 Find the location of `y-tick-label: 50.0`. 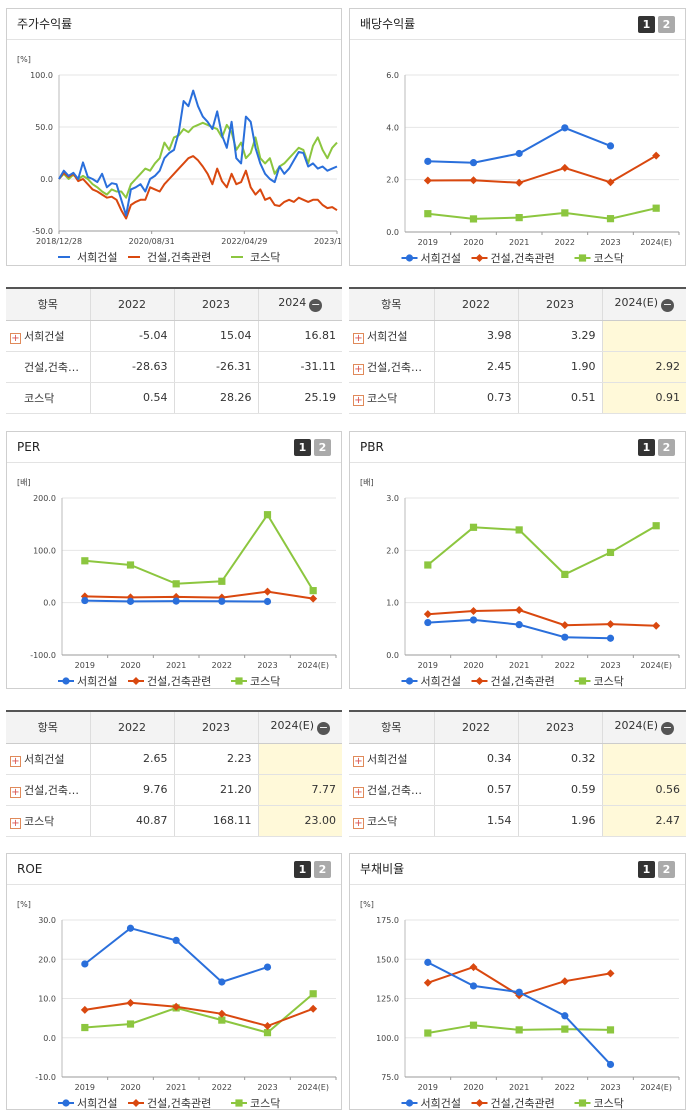

y-tick-label: 50.0 is located at coordinates (44, 127).